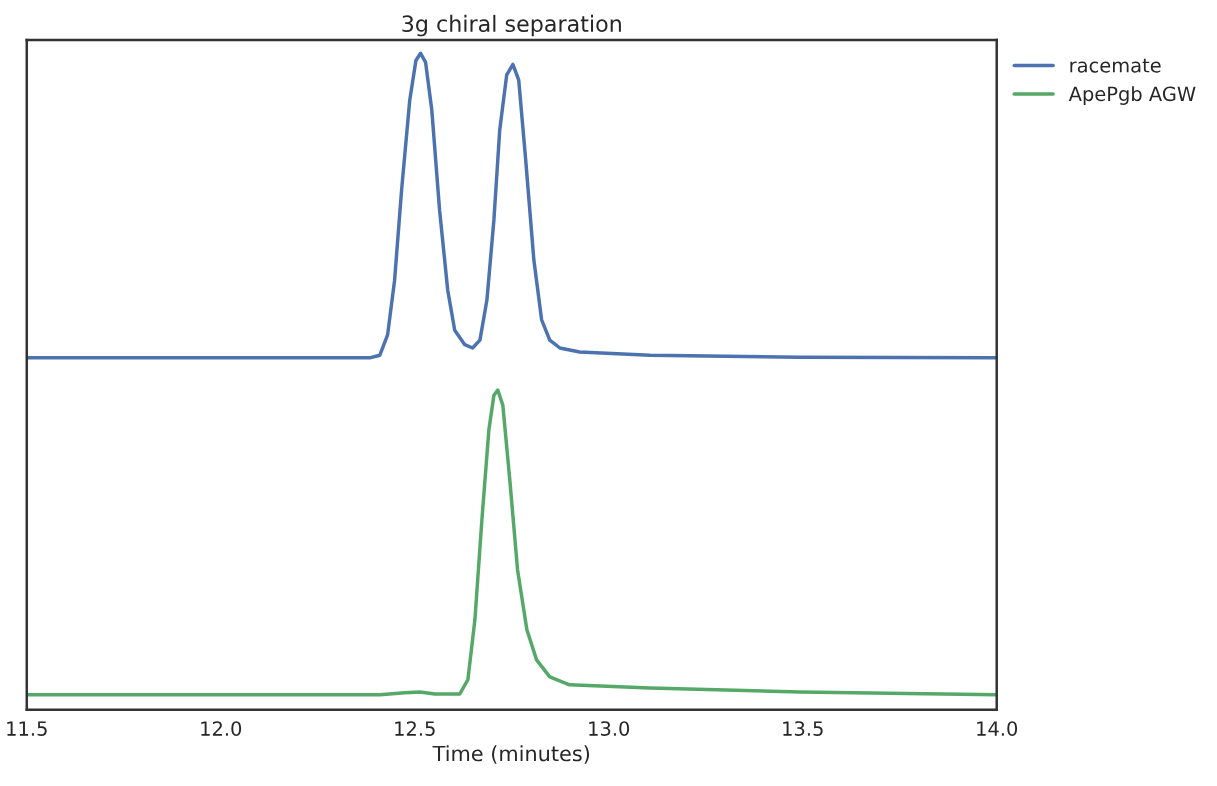 The height and width of the screenshot is (786, 1217). I want to click on x-tick-label: 12.0, so click(221, 728).